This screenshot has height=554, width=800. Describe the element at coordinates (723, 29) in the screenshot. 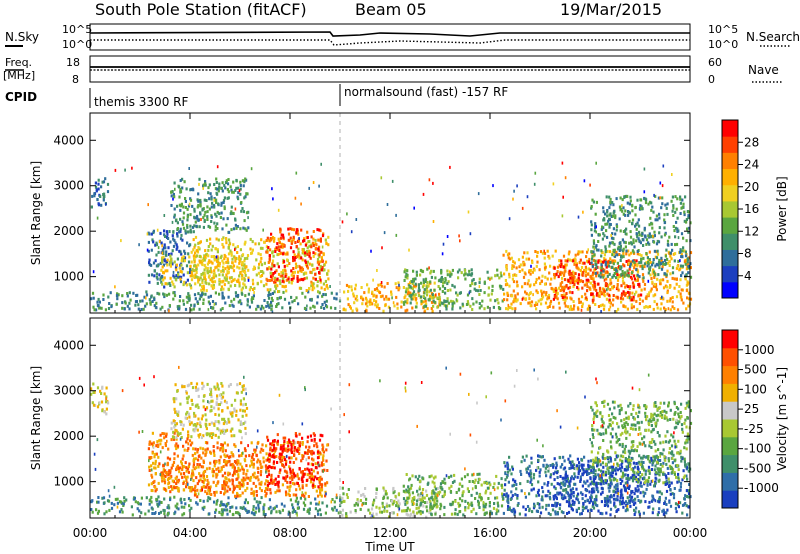

I see `nsearch-tick-top: 10^5` at that location.